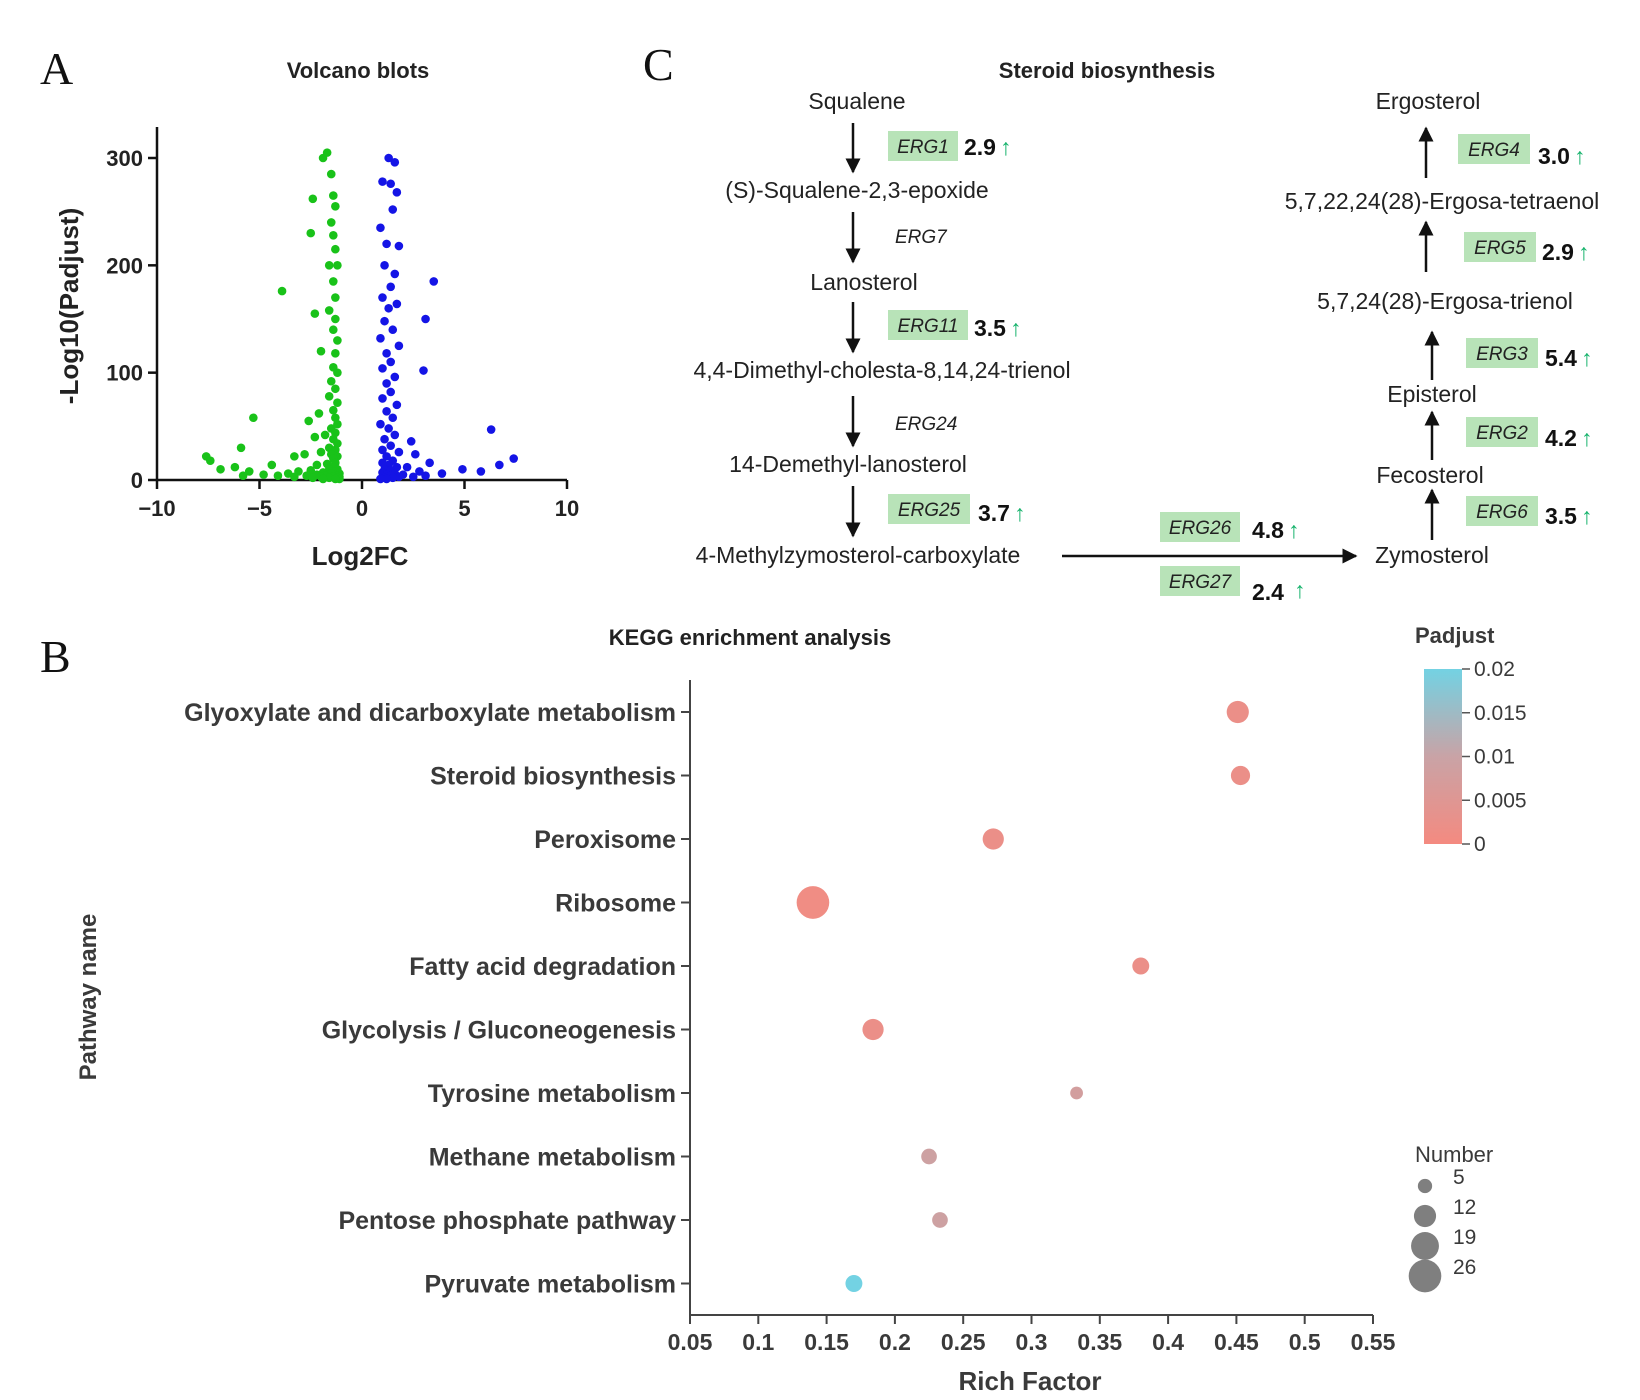 The image size is (1640, 1400). I want to click on compound-methylzymosterol: 4-Methylzymosterol-carboxylate, so click(858, 555).